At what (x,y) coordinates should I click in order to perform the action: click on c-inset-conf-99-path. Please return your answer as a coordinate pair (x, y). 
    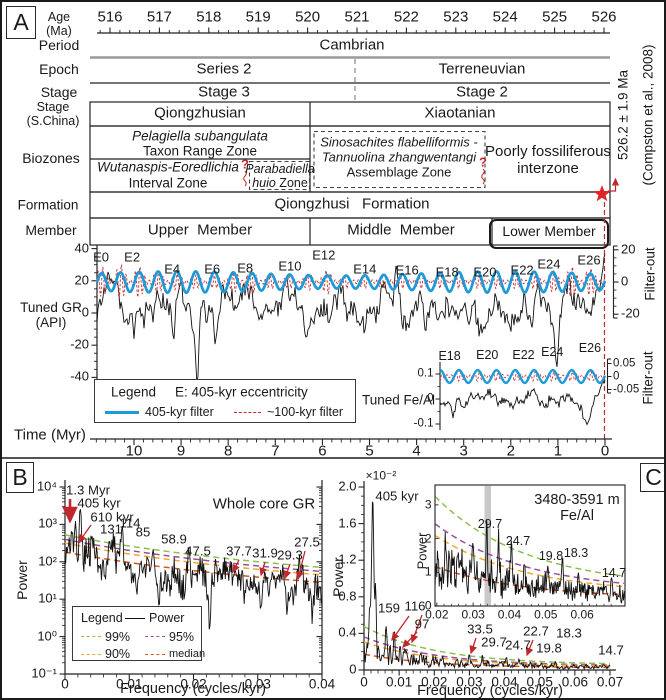
    Looking at the image, I should click on (530, 536).